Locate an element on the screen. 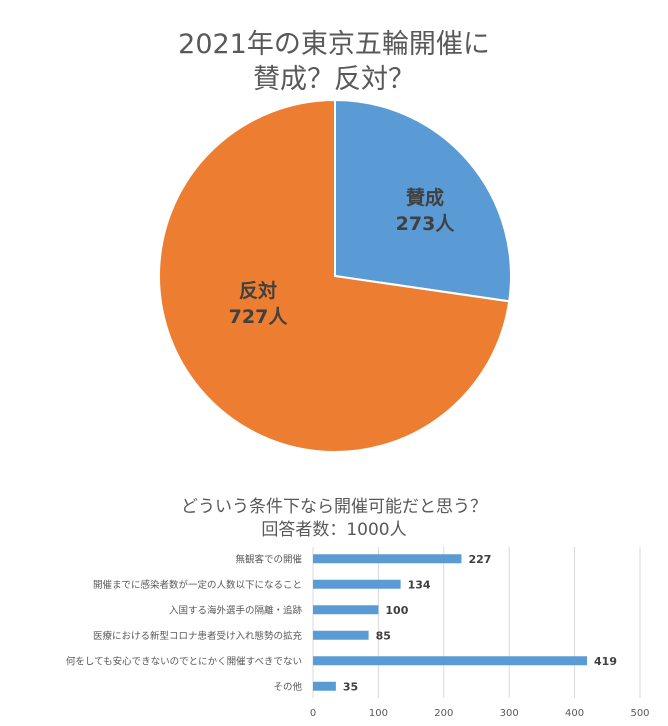 The image size is (668, 726). bar-x-tick-label: 500 is located at coordinates (639, 713).